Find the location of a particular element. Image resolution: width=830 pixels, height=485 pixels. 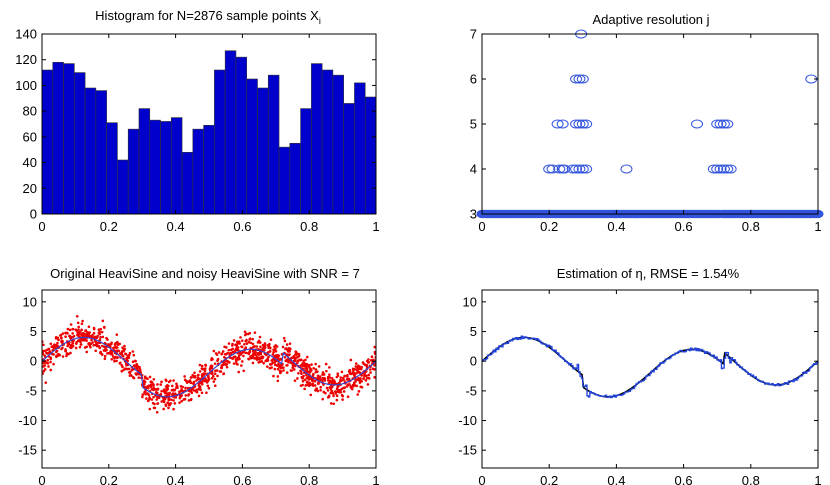

resolution-ytick-label: 3 is located at coordinates (473, 214).